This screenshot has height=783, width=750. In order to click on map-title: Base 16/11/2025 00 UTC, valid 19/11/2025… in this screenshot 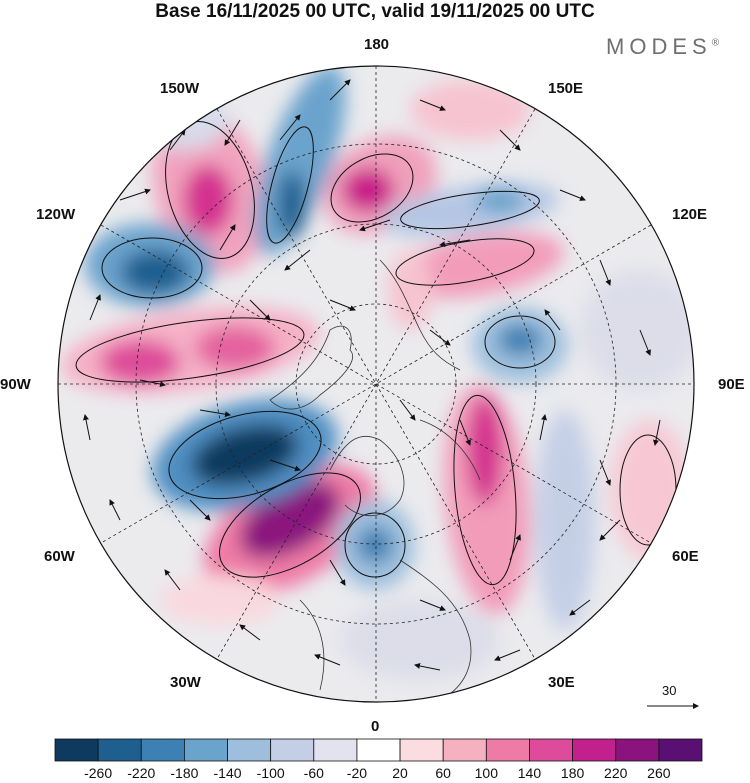, I will do `click(375, 11)`.